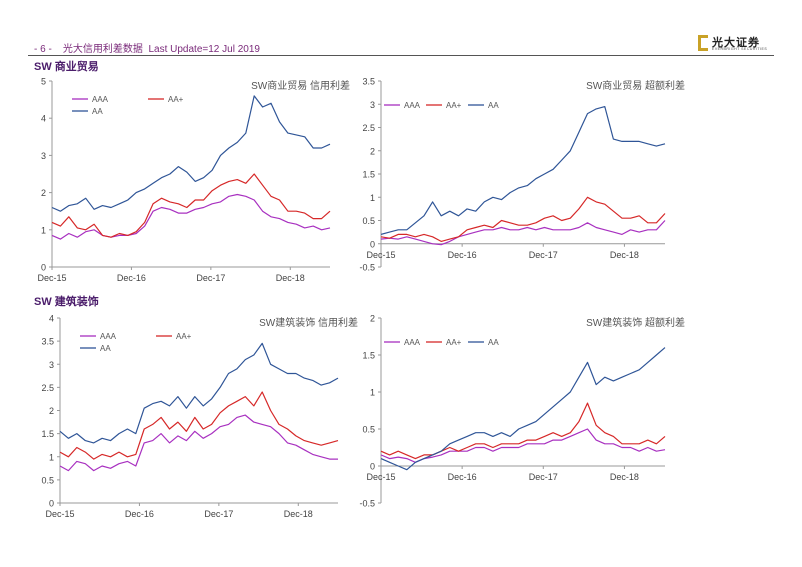  What do you see at coordinates (66, 67) in the screenshot?
I see `section-title-commerce: SW 商业贸易` at bounding box center [66, 67].